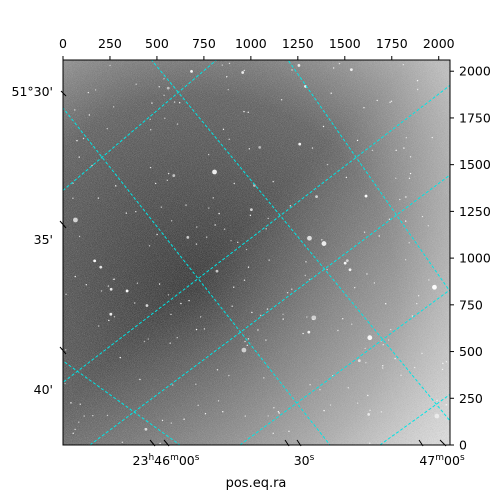 This screenshot has height=500, width=500. I want to click on top-tick-label-5: 1250, so click(298, 43).